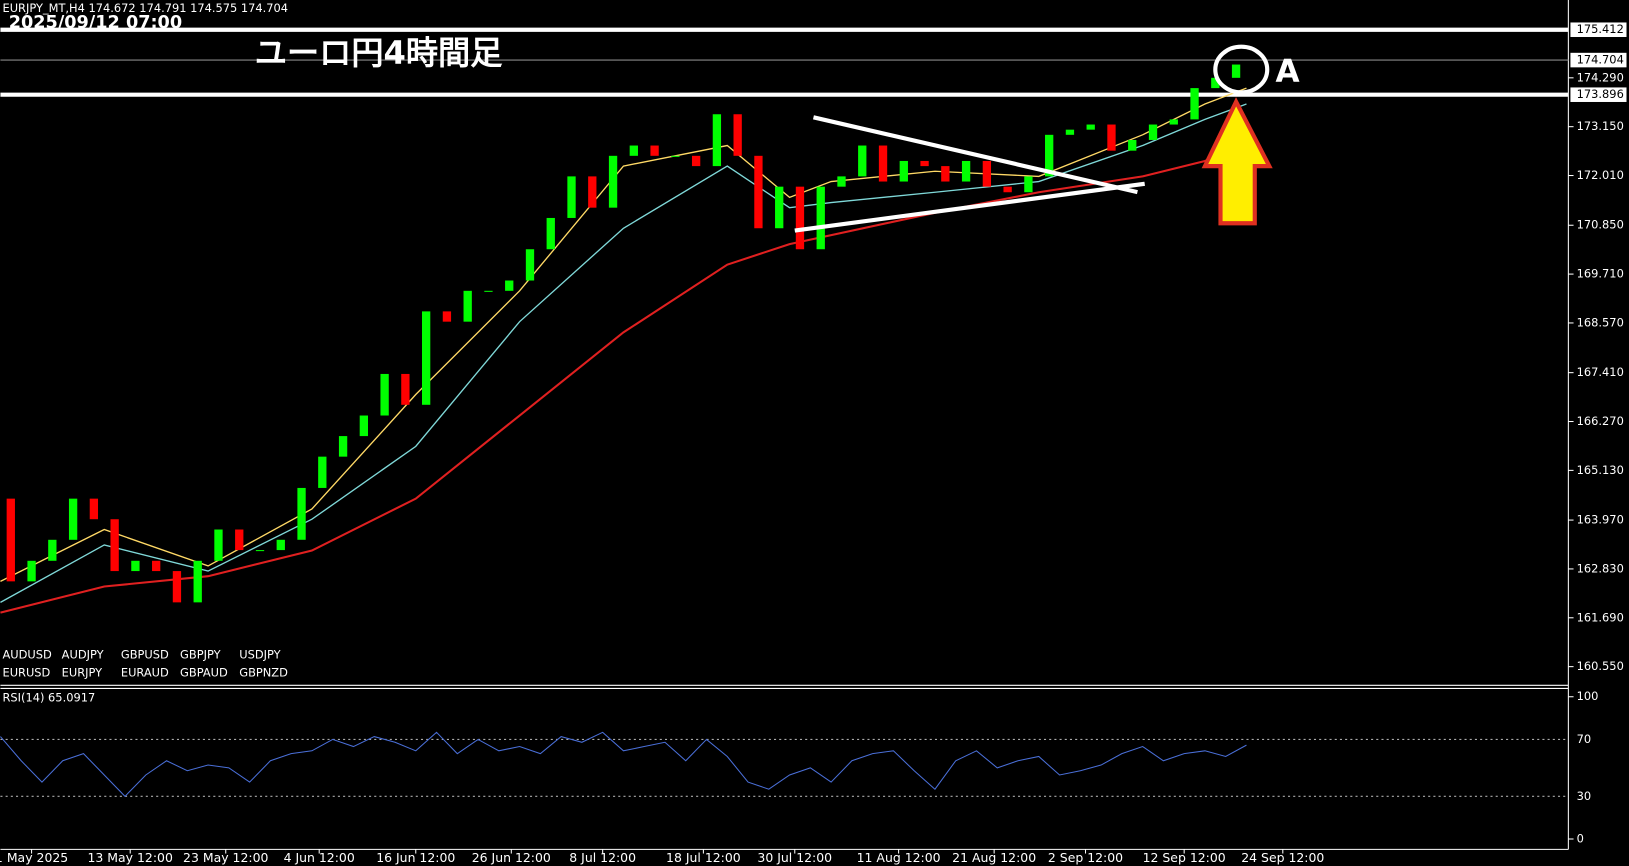 The image size is (1629, 866). Describe the element at coordinates (83, 655) in the screenshot. I see `symbol-link: AUDJPY` at that location.